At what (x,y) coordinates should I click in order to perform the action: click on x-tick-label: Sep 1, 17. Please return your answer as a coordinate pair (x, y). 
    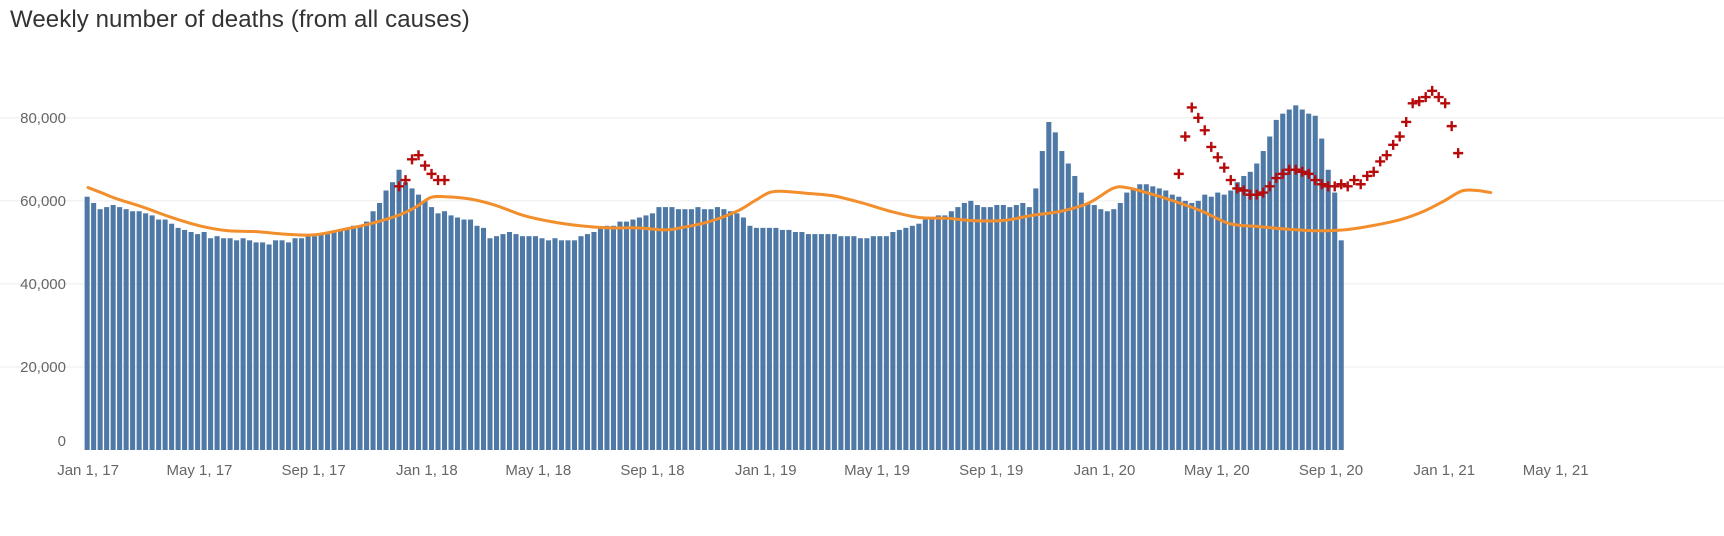
    Looking at the image, I should click on (314, 470).